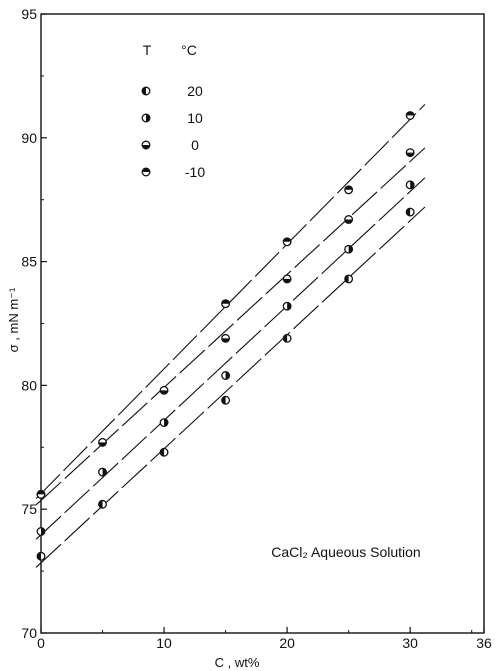  I want to click on x-axis-label: C , wt%, so click(237, 662).